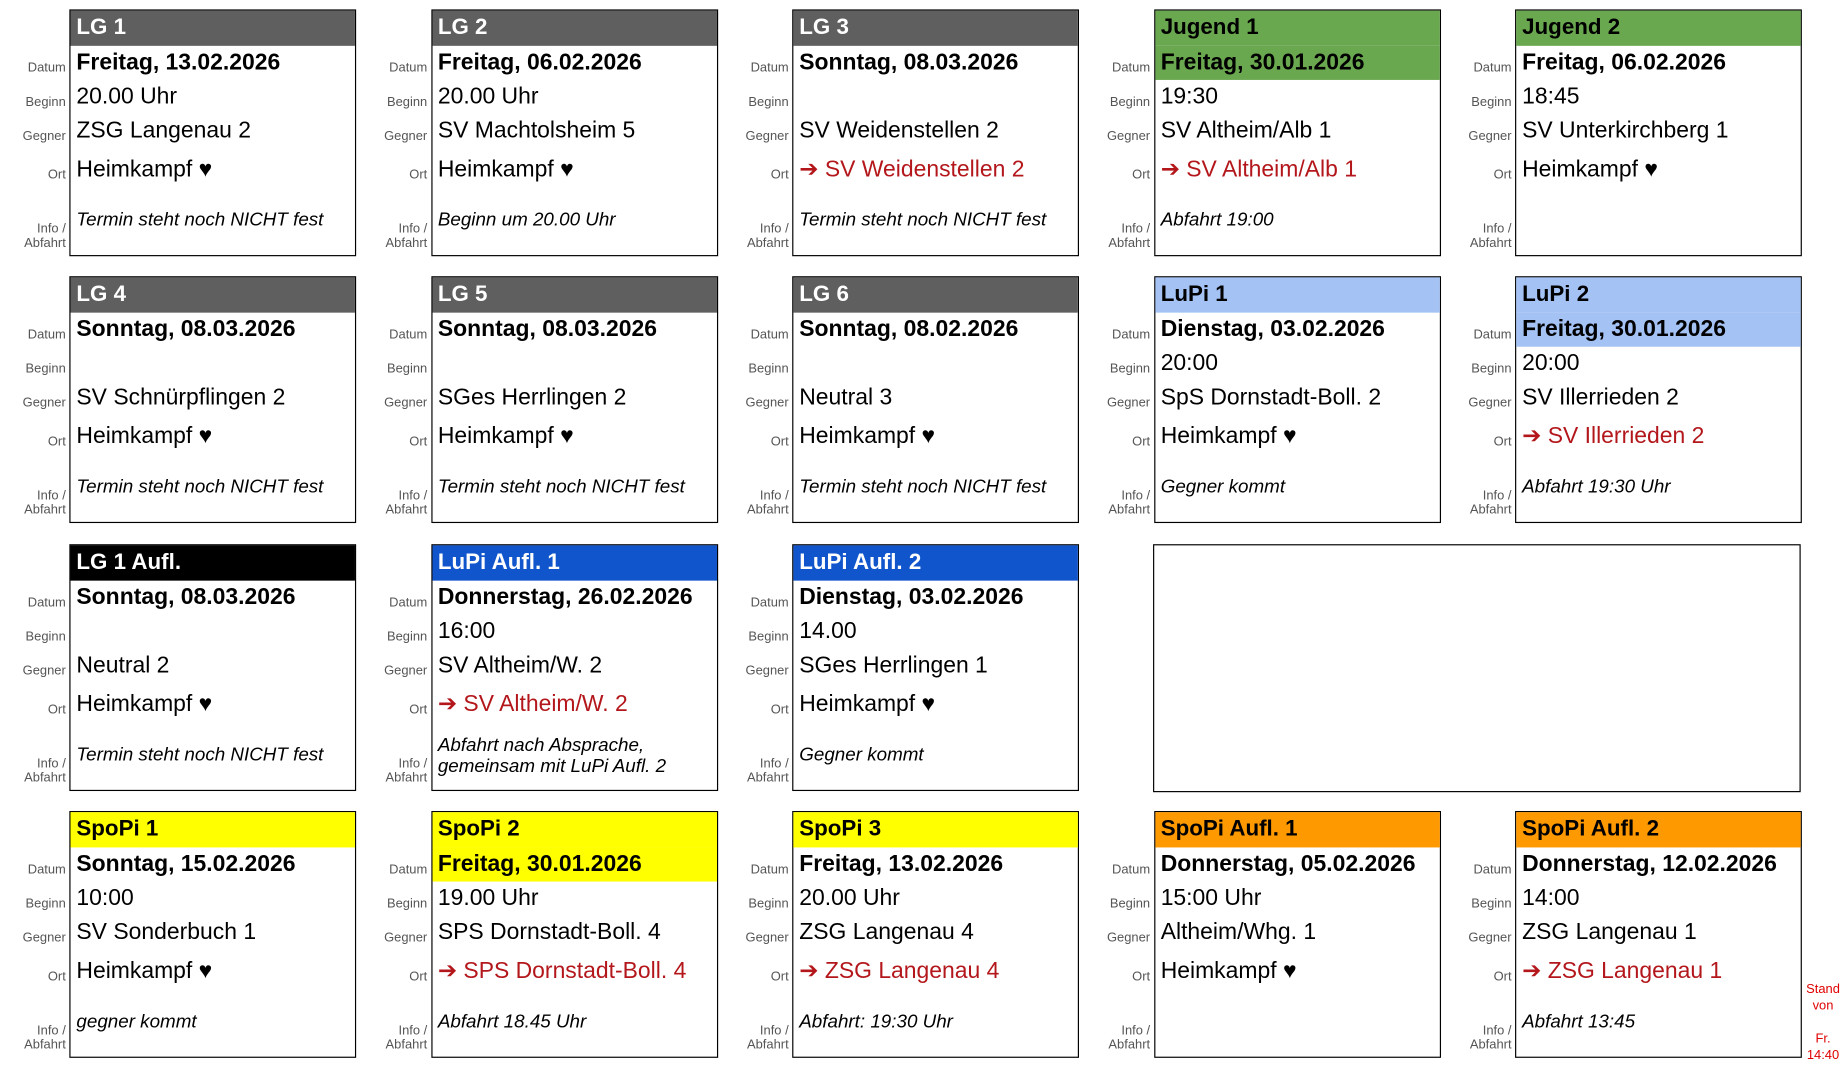  Describe the element at coordinates (536, 130) in the screenshot. I see `opponent: SV Machtolsheim 5` at that location.